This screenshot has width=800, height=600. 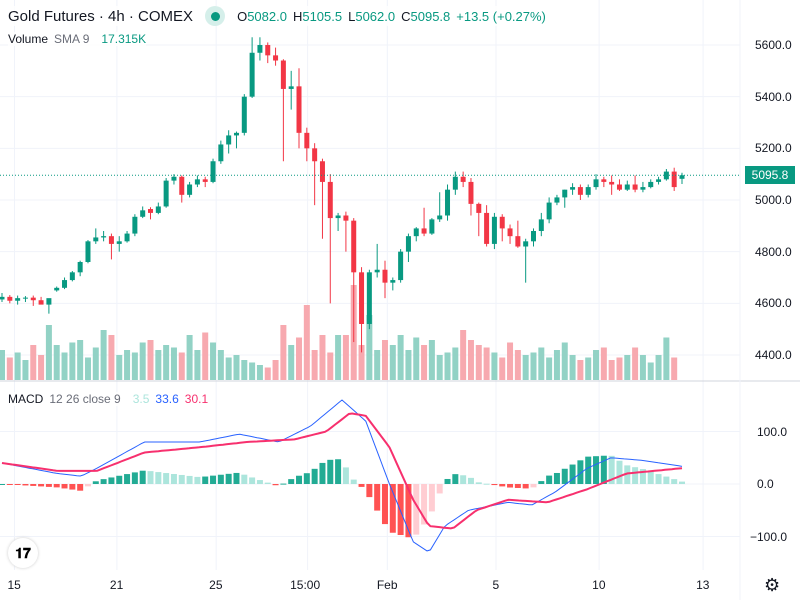 I want to click on open-value: 5082.0, so click(x=267, y=16).